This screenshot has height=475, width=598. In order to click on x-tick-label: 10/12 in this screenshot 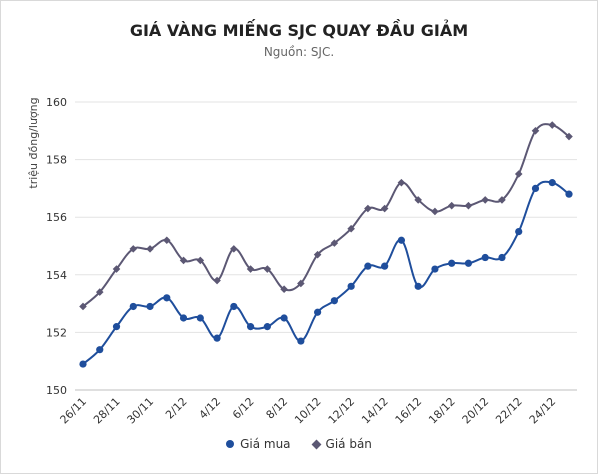, I will do `click(308, 411)`.